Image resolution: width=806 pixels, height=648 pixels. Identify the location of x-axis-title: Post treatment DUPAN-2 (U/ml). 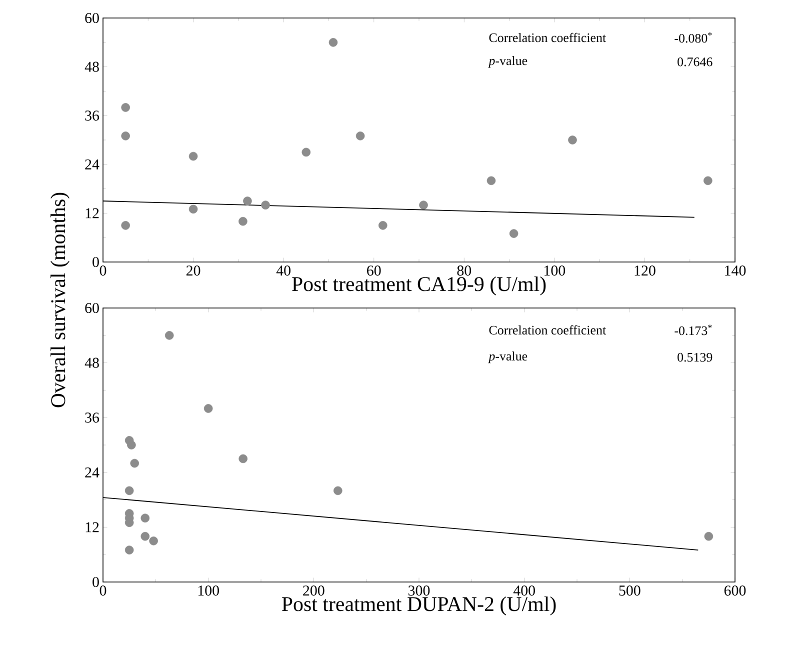
(419, 606).